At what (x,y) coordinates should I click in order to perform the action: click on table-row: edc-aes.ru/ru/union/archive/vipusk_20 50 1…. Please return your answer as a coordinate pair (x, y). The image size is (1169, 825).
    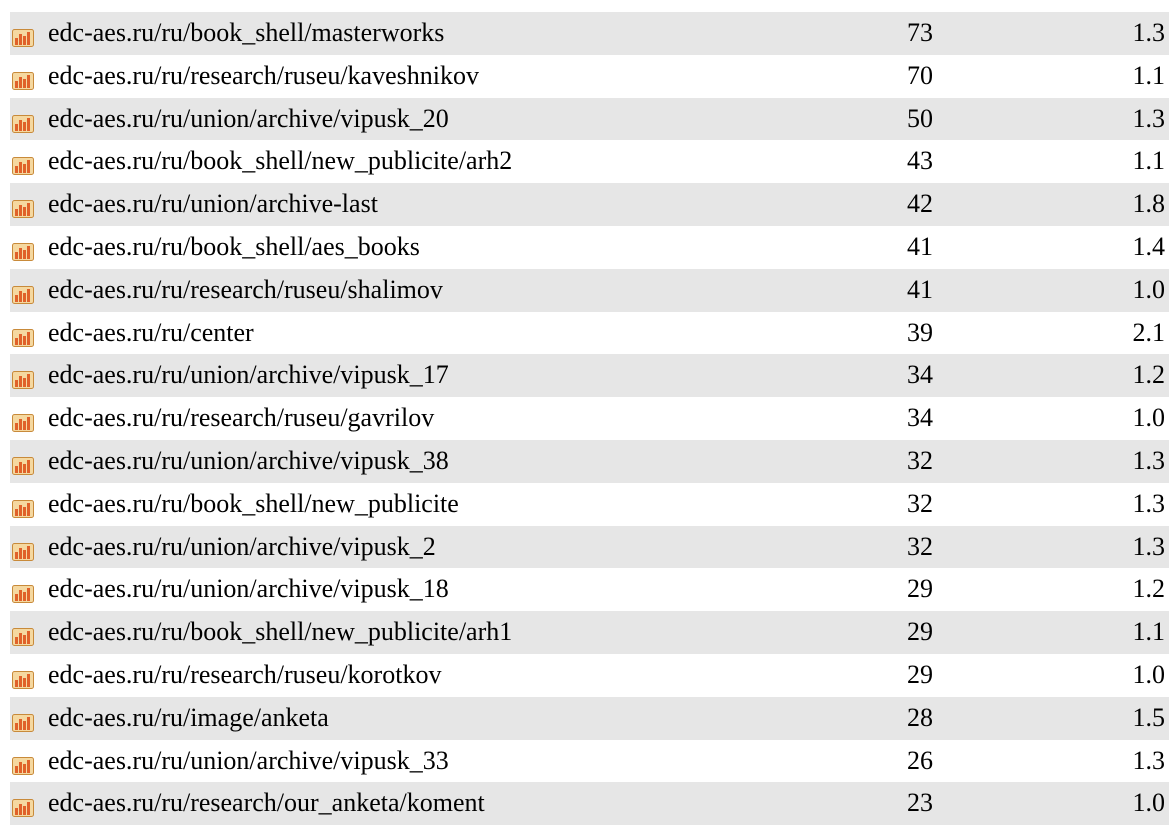
    Looking at the image, I should click on (589, 119).